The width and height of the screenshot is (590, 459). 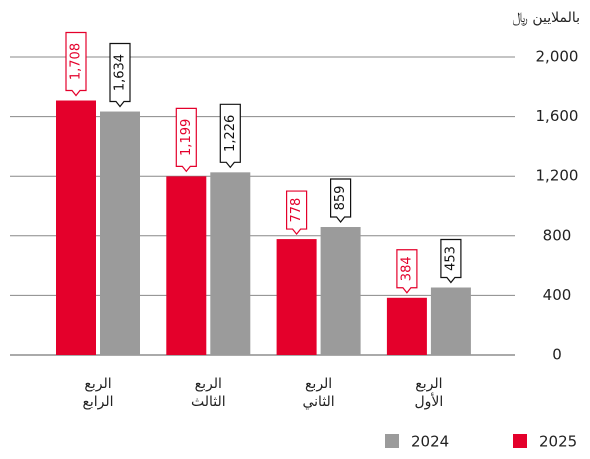 I want to click on y-tick-label: 1,200, so click(x=557, y=176).